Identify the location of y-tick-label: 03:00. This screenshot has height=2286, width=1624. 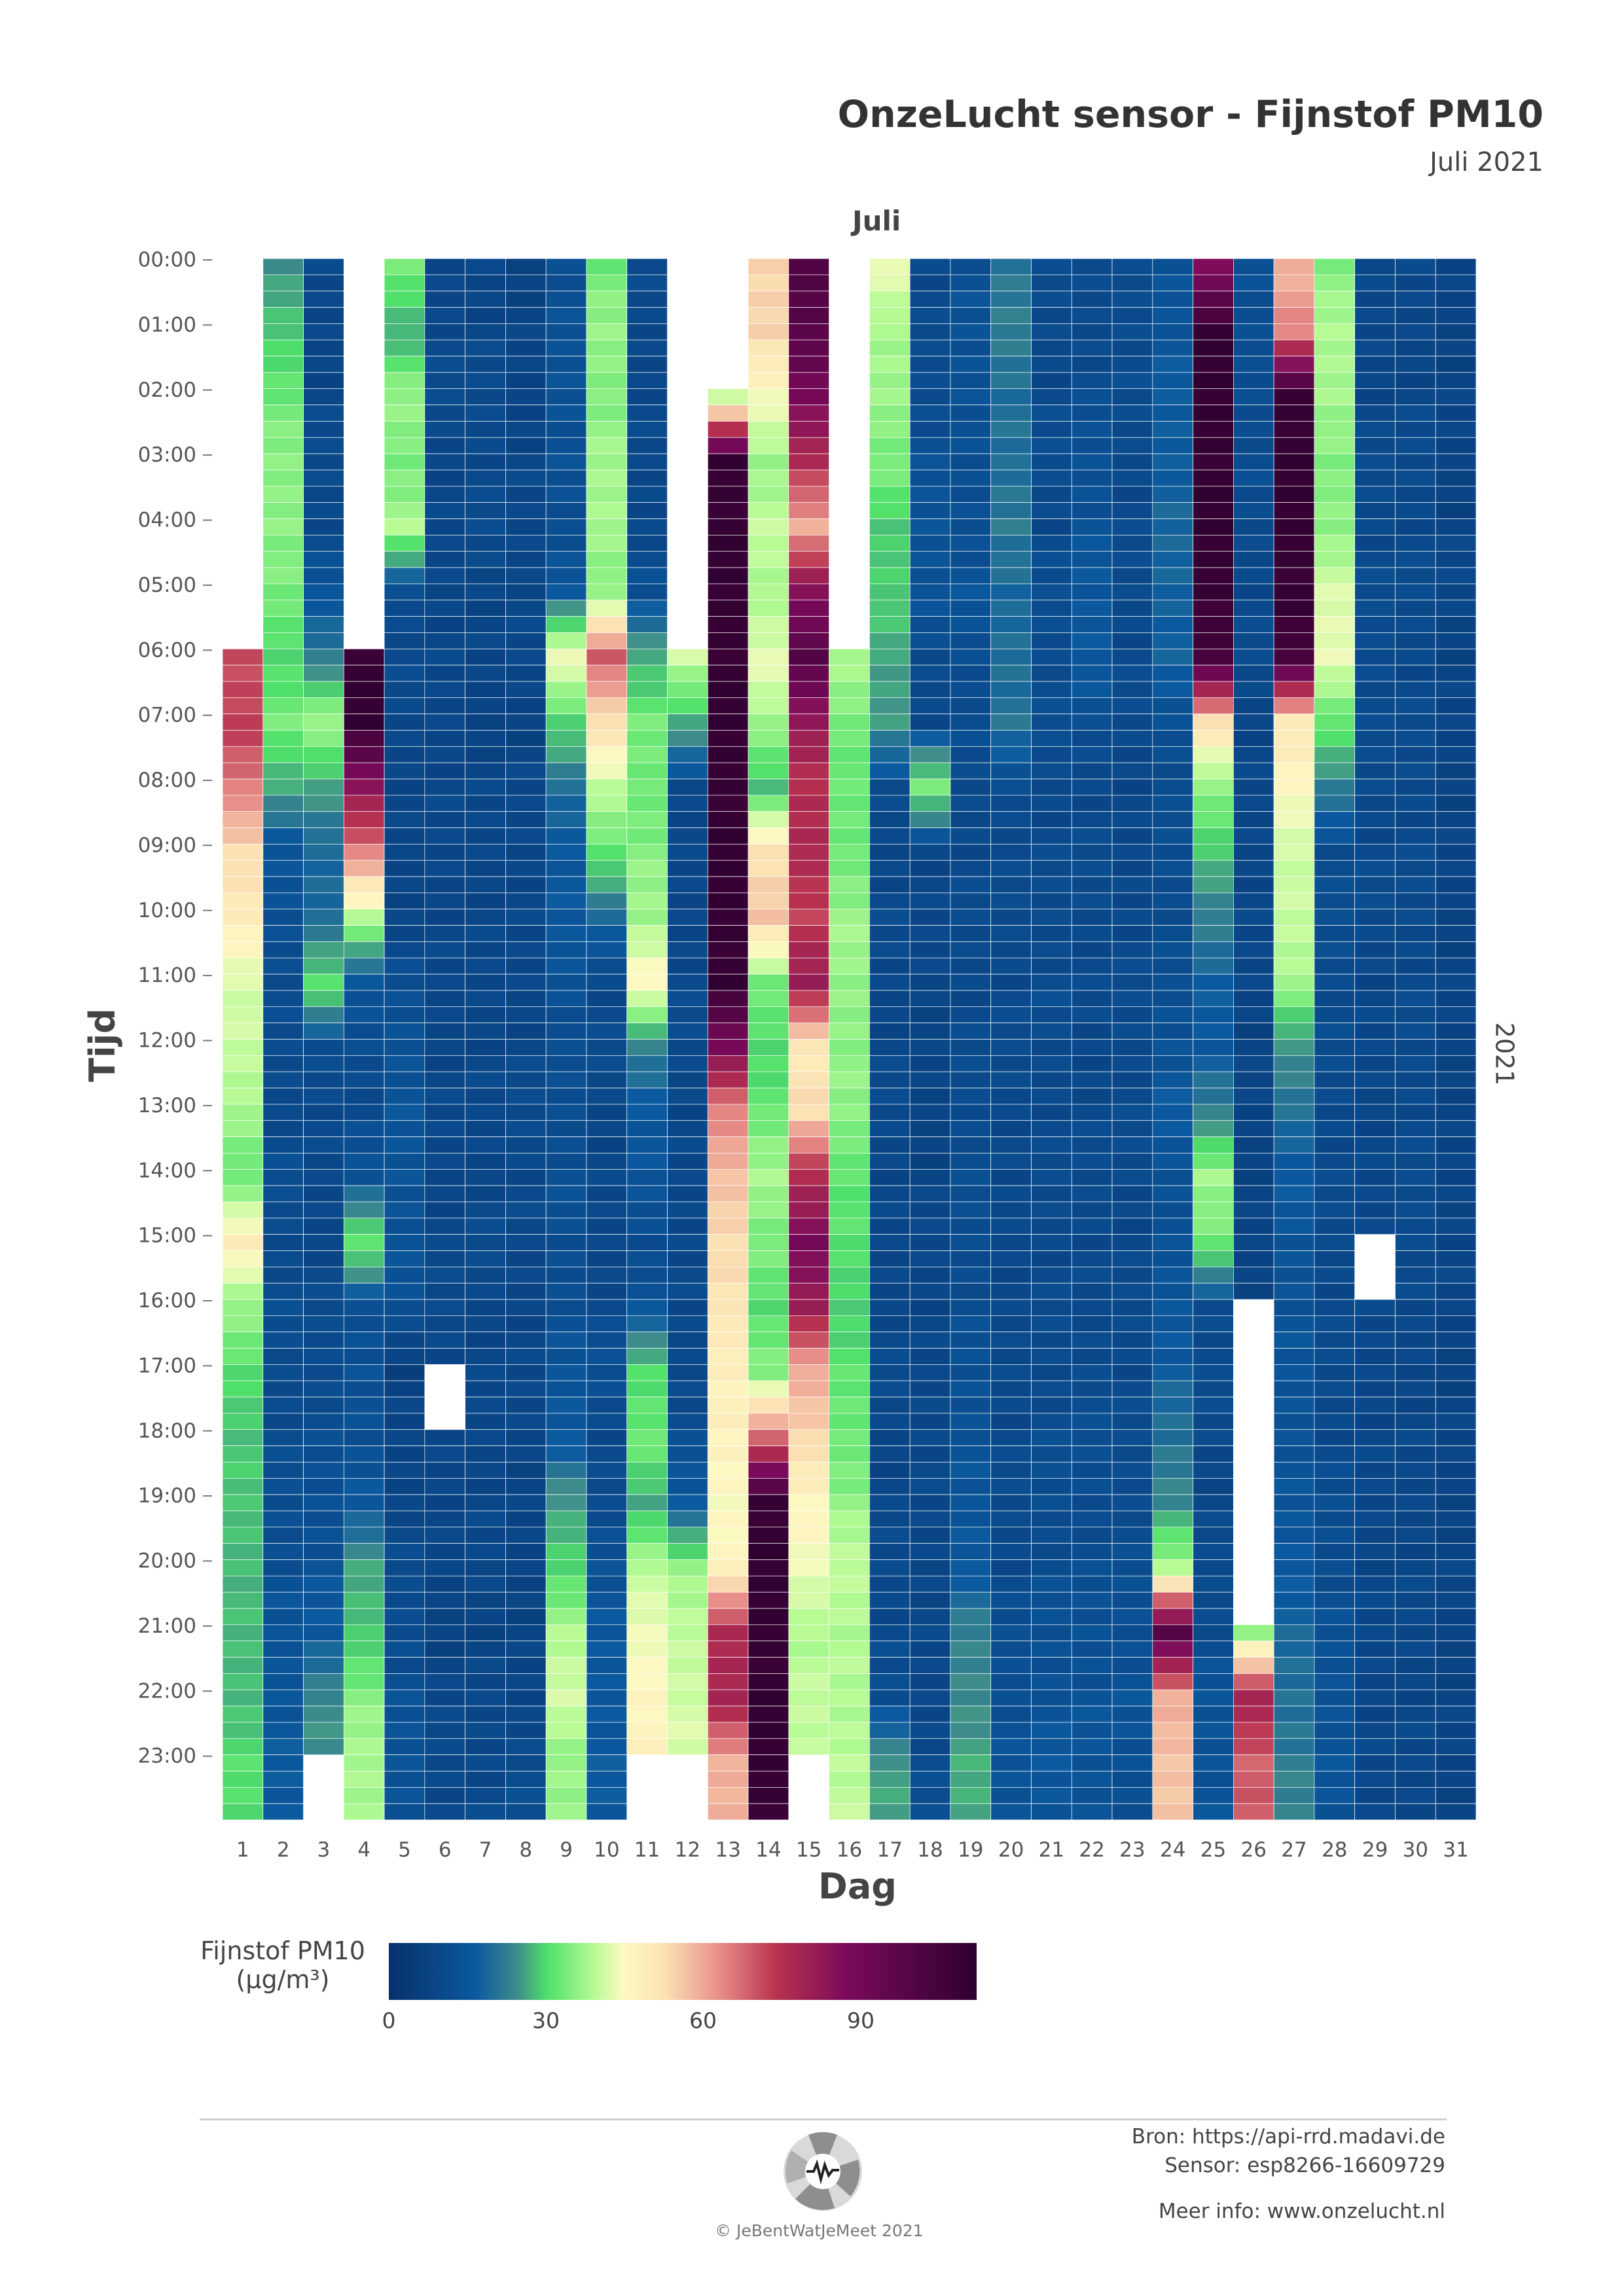
(167, 455).